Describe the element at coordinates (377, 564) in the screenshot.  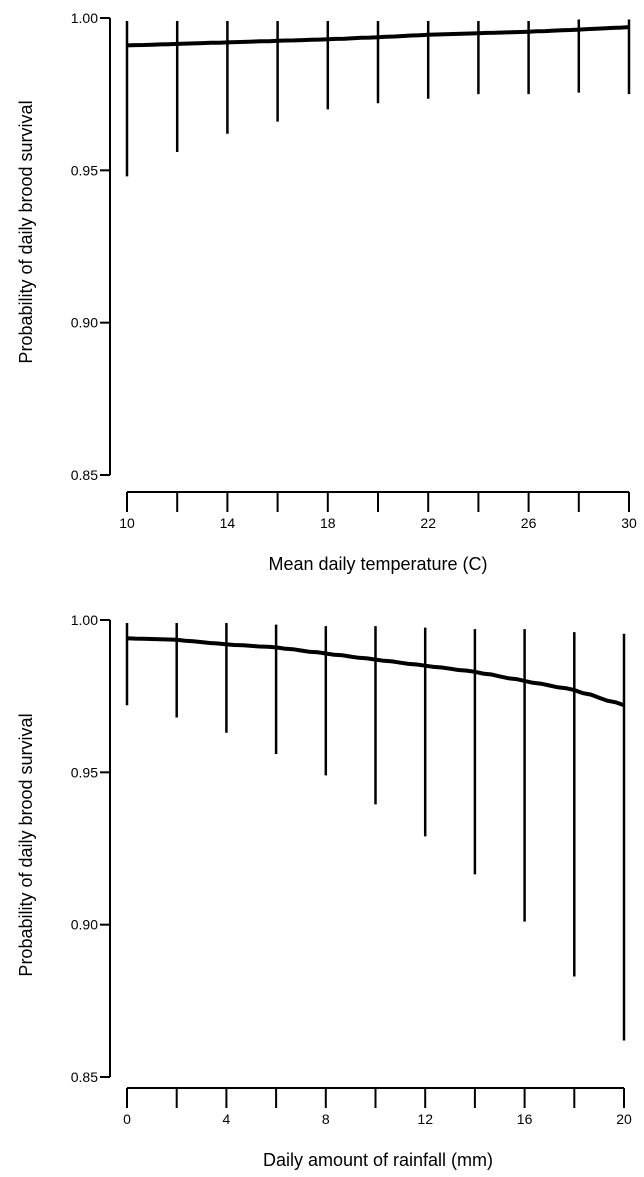
I see `x-axis-label: Mean daily temperature (C)` at that location.